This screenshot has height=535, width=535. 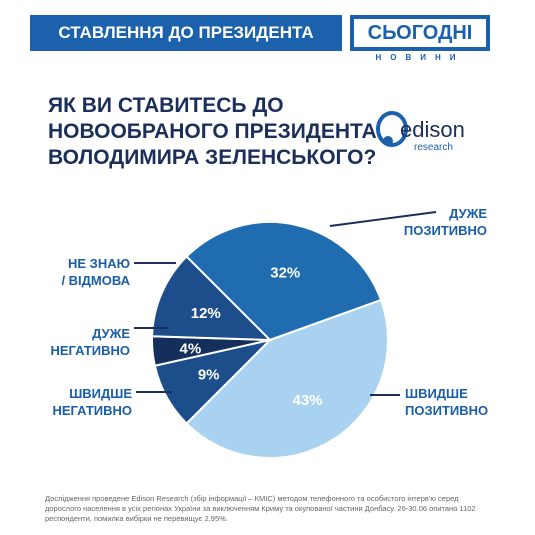 What do you see at coordinates (383, 219) in the screenshot?
I see `leader-line` at bounding box center [383, 219].